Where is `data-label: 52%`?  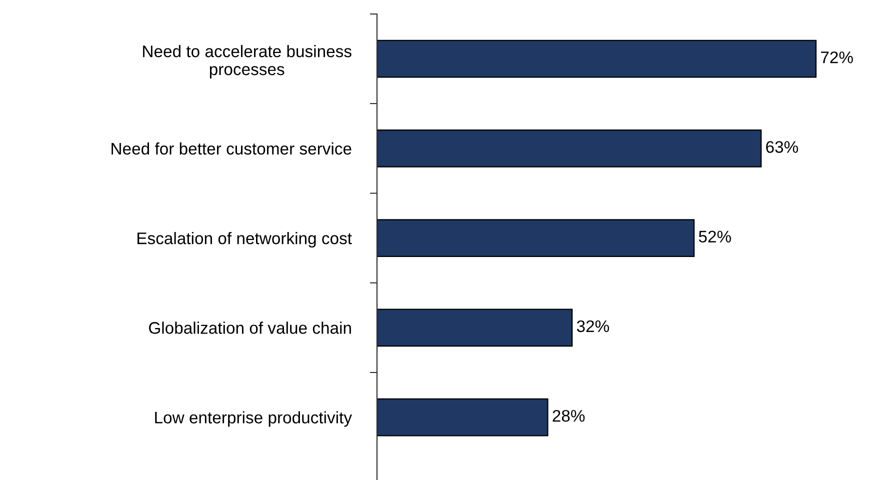
data-label: 52% is located at coordinates (714, 236).